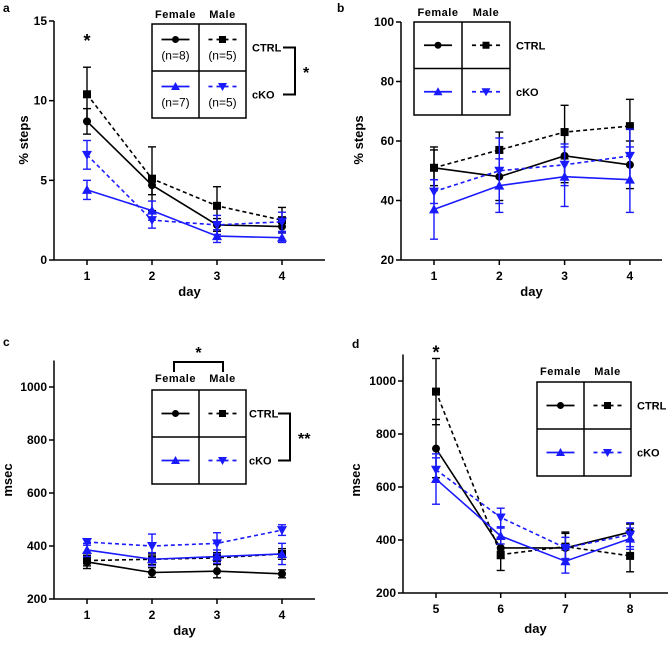  Describe the element at coordinates (41, 21) in the screenshot. I see `y-tick-label: 15` at that location.